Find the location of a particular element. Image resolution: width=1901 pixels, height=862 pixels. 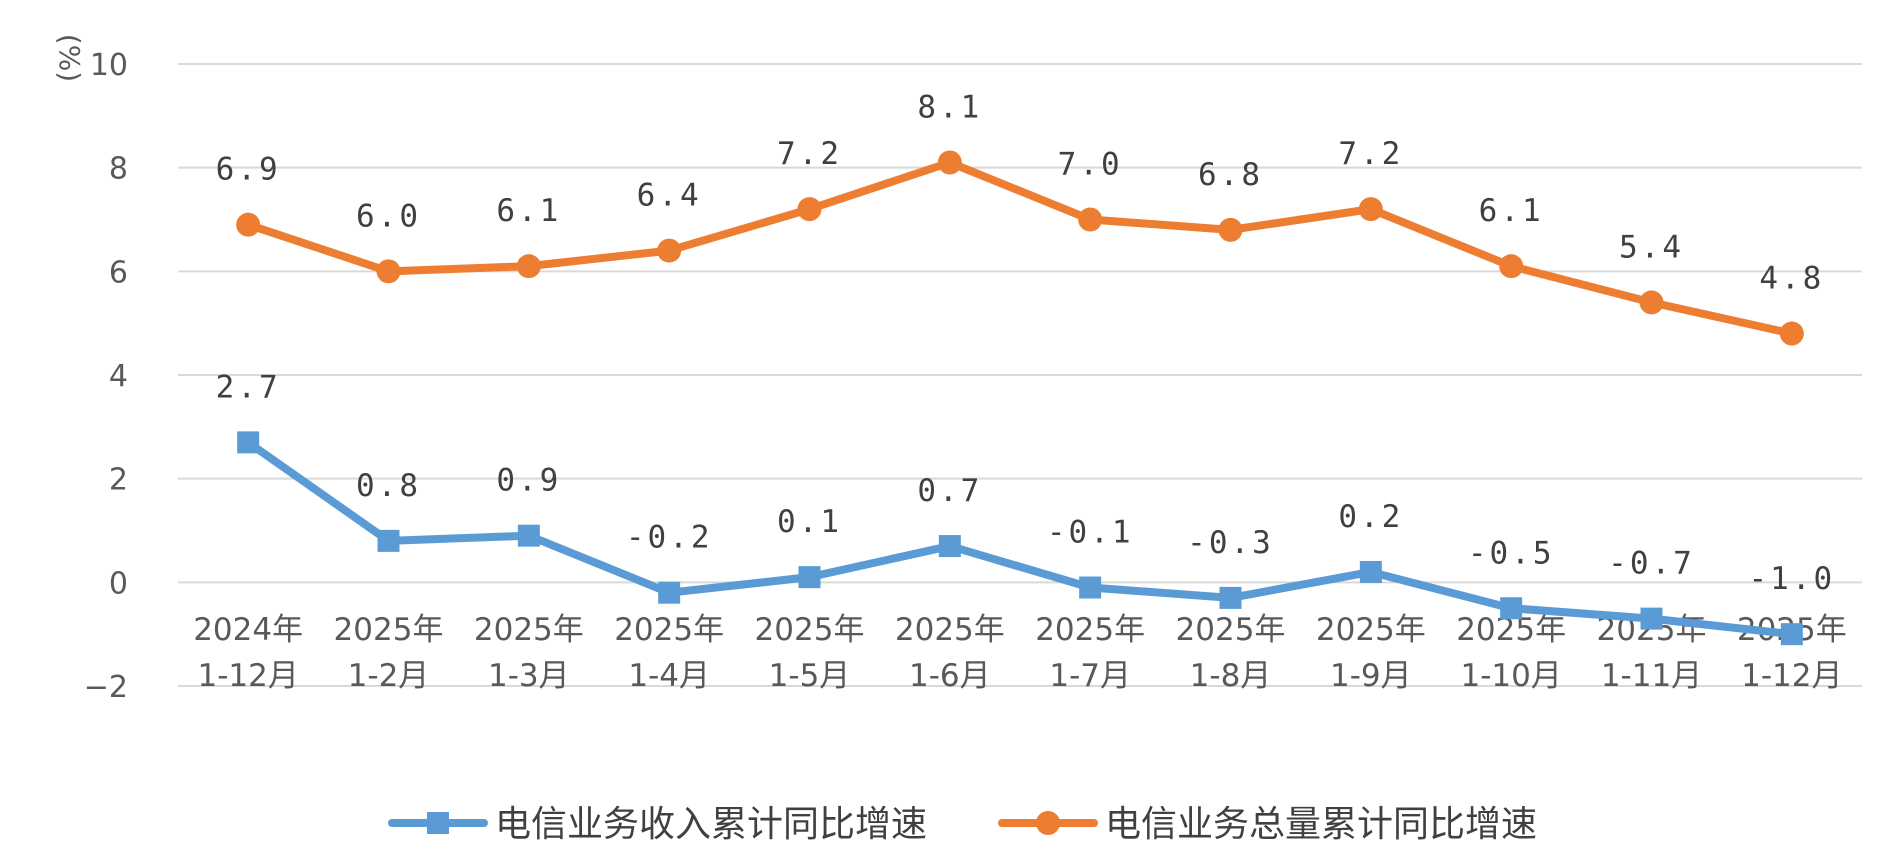

x-tick-label-period: 1-9月 is located at coordinates (1371, 676).